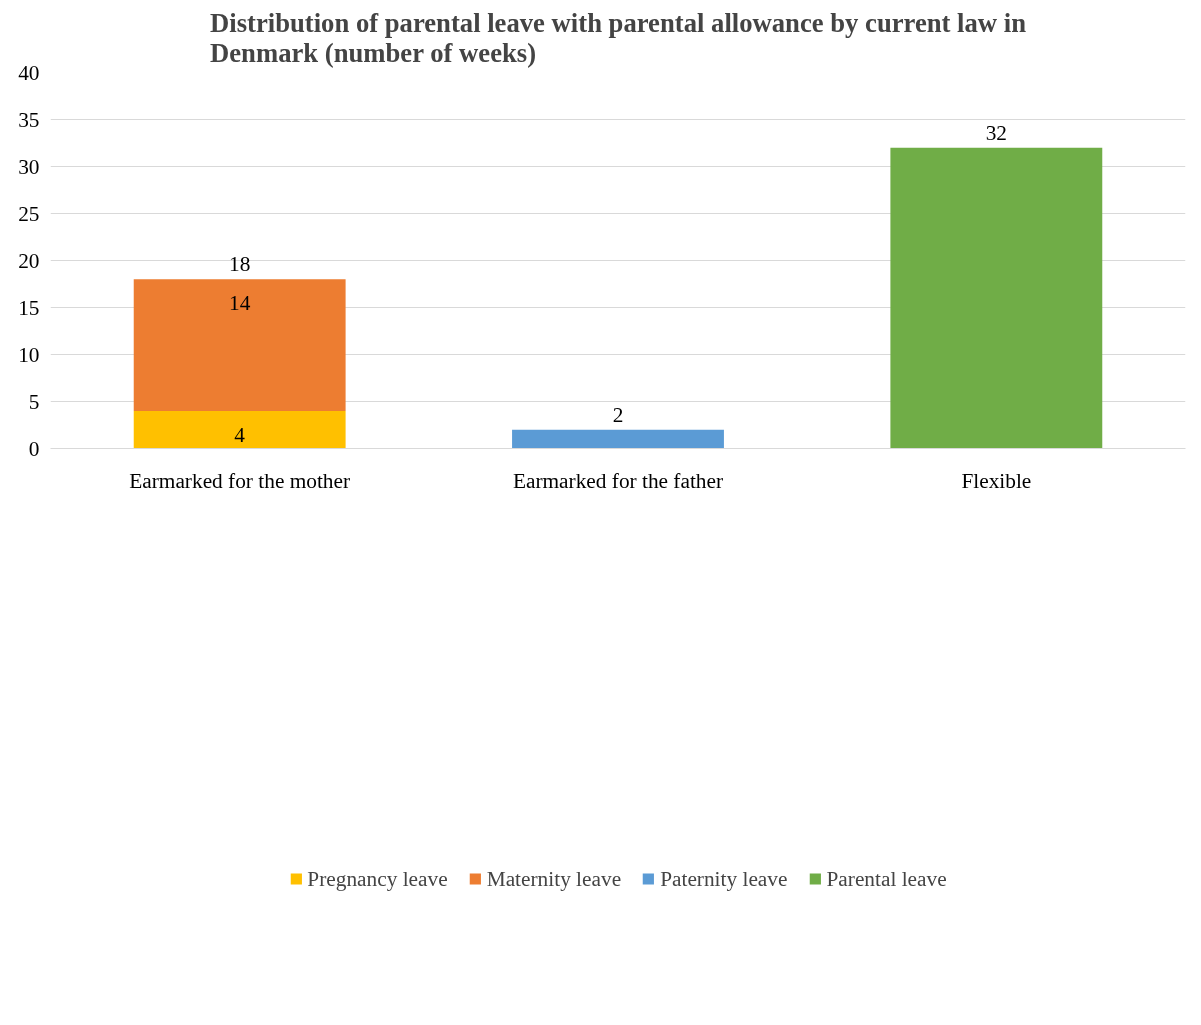 Image resolution: width=1201 pixels, height=1025 pixels. I want to click on y-tick-label: 5, so click(34, 401).